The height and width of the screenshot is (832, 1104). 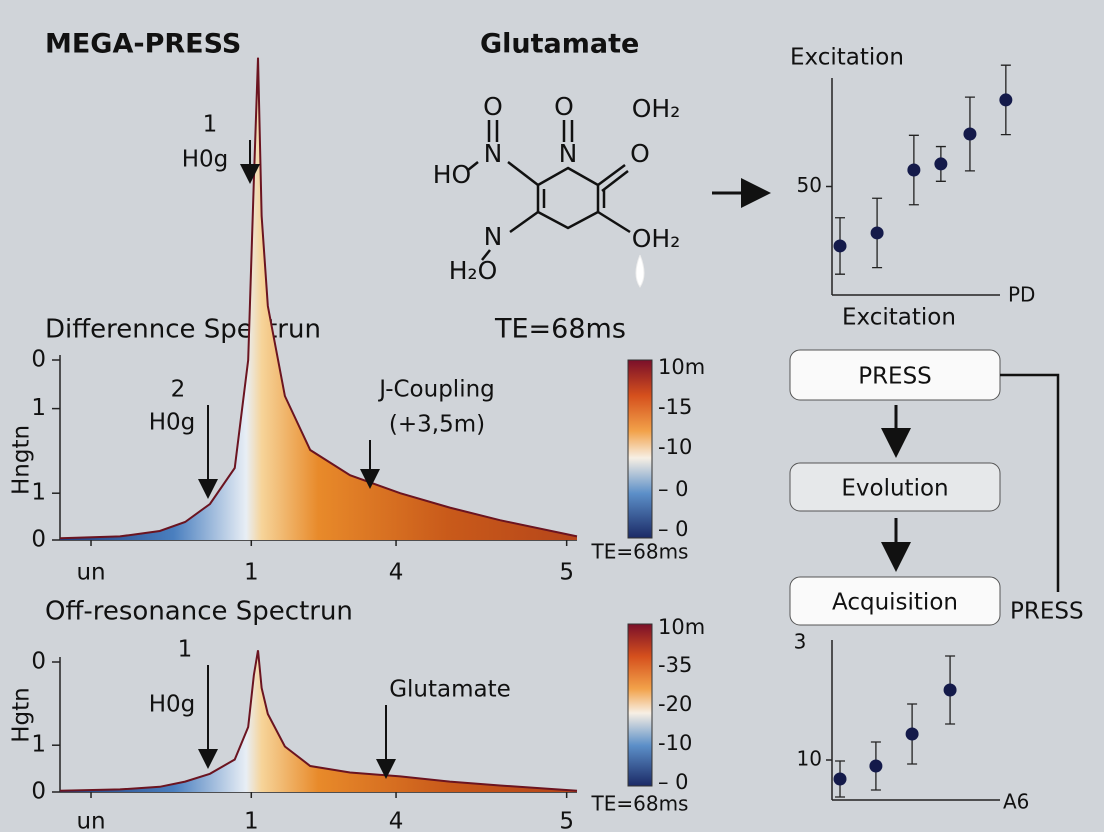 I want to click on y-tick-label: 50, so click(x=809, y=185).